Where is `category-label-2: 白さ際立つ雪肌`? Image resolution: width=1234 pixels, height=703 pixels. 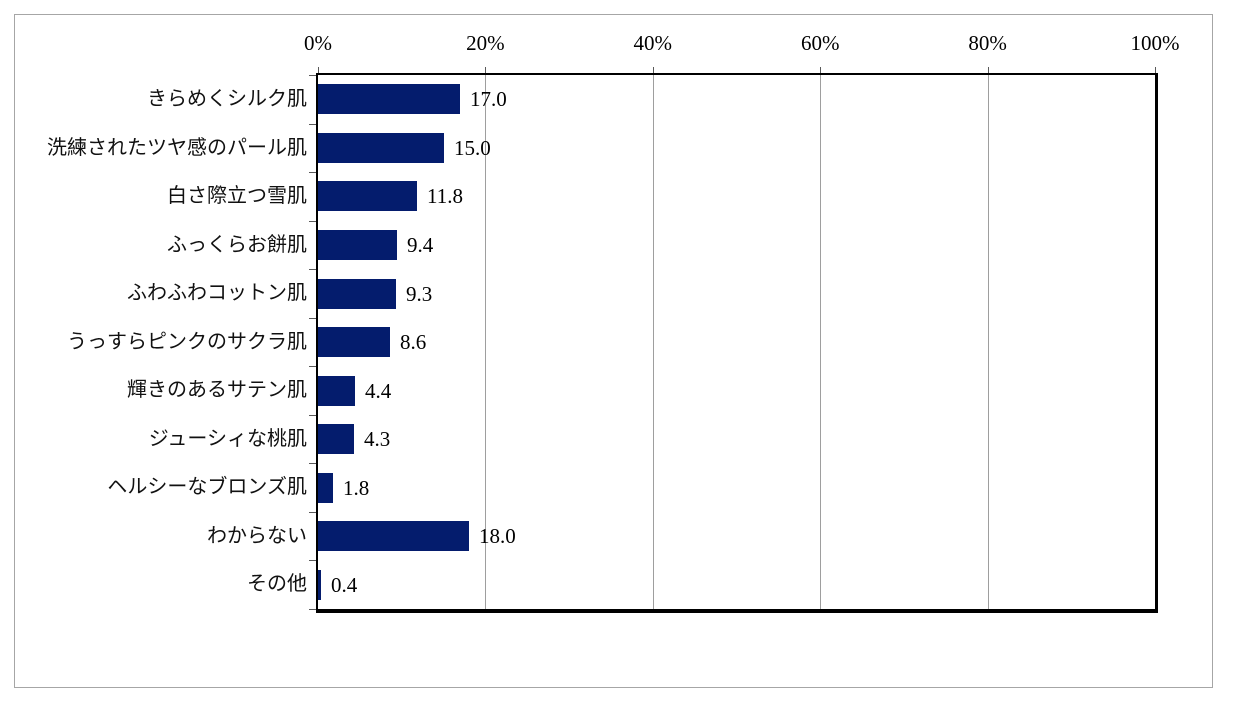 category-label-2: 白さ際立つ雪肌 is located at coordinates (237, 196).